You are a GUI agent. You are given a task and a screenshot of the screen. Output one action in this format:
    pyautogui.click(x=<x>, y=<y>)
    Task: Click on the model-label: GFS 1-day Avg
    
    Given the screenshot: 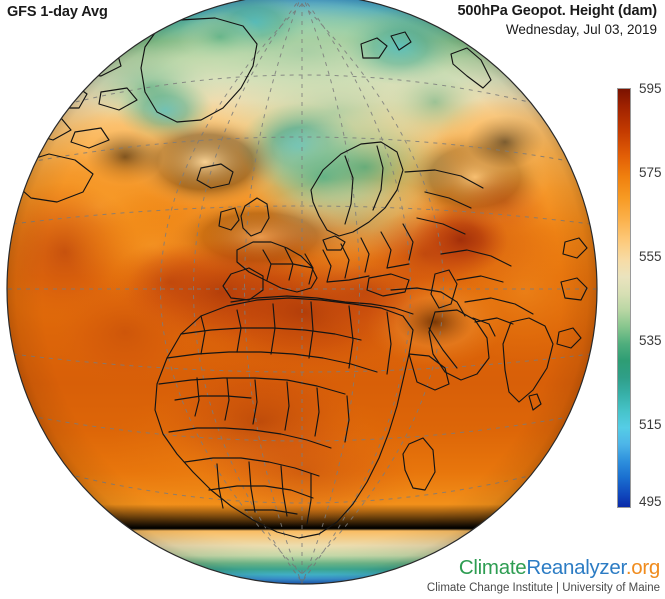 What is the action you would take?
    pyautogui.click(x=57, y=12)
    